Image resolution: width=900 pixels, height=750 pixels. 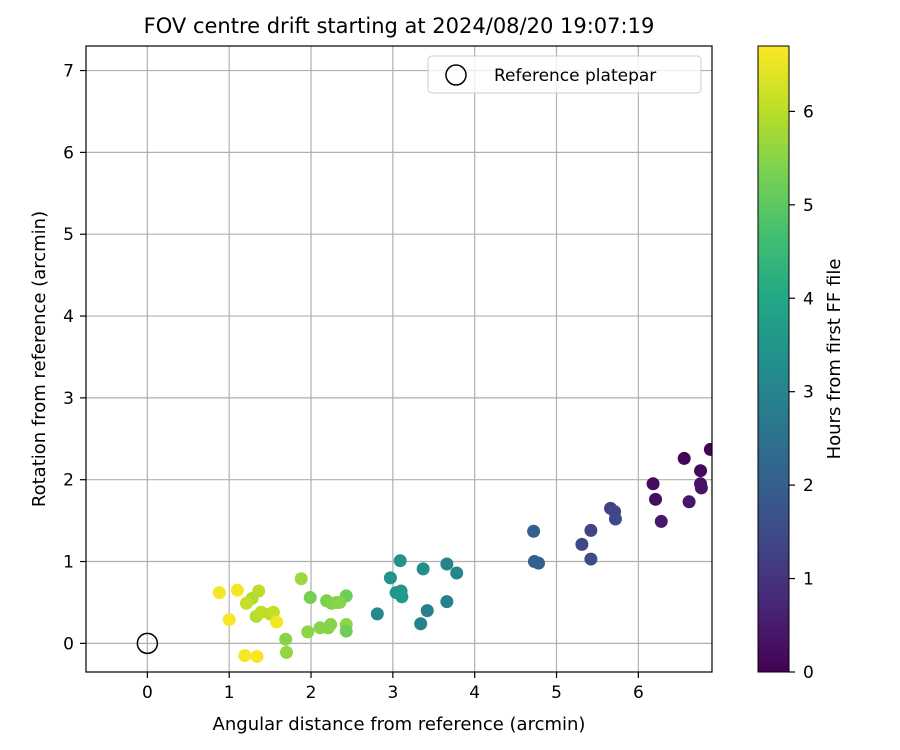 I want to click on x-tick-label: 5, so click(x=556, y=693).